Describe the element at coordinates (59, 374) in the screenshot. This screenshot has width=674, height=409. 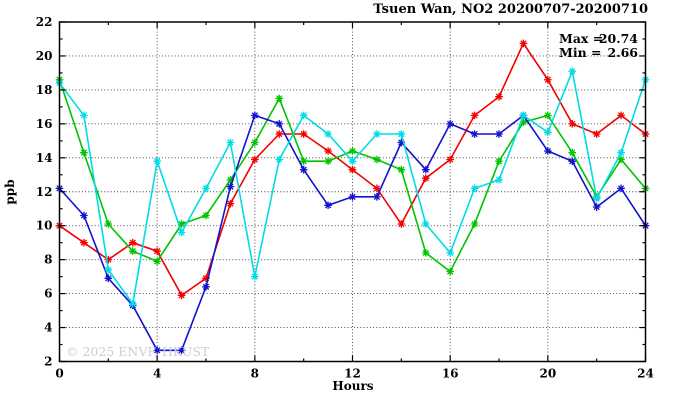
I see `x-tick-label: 0` at that location.